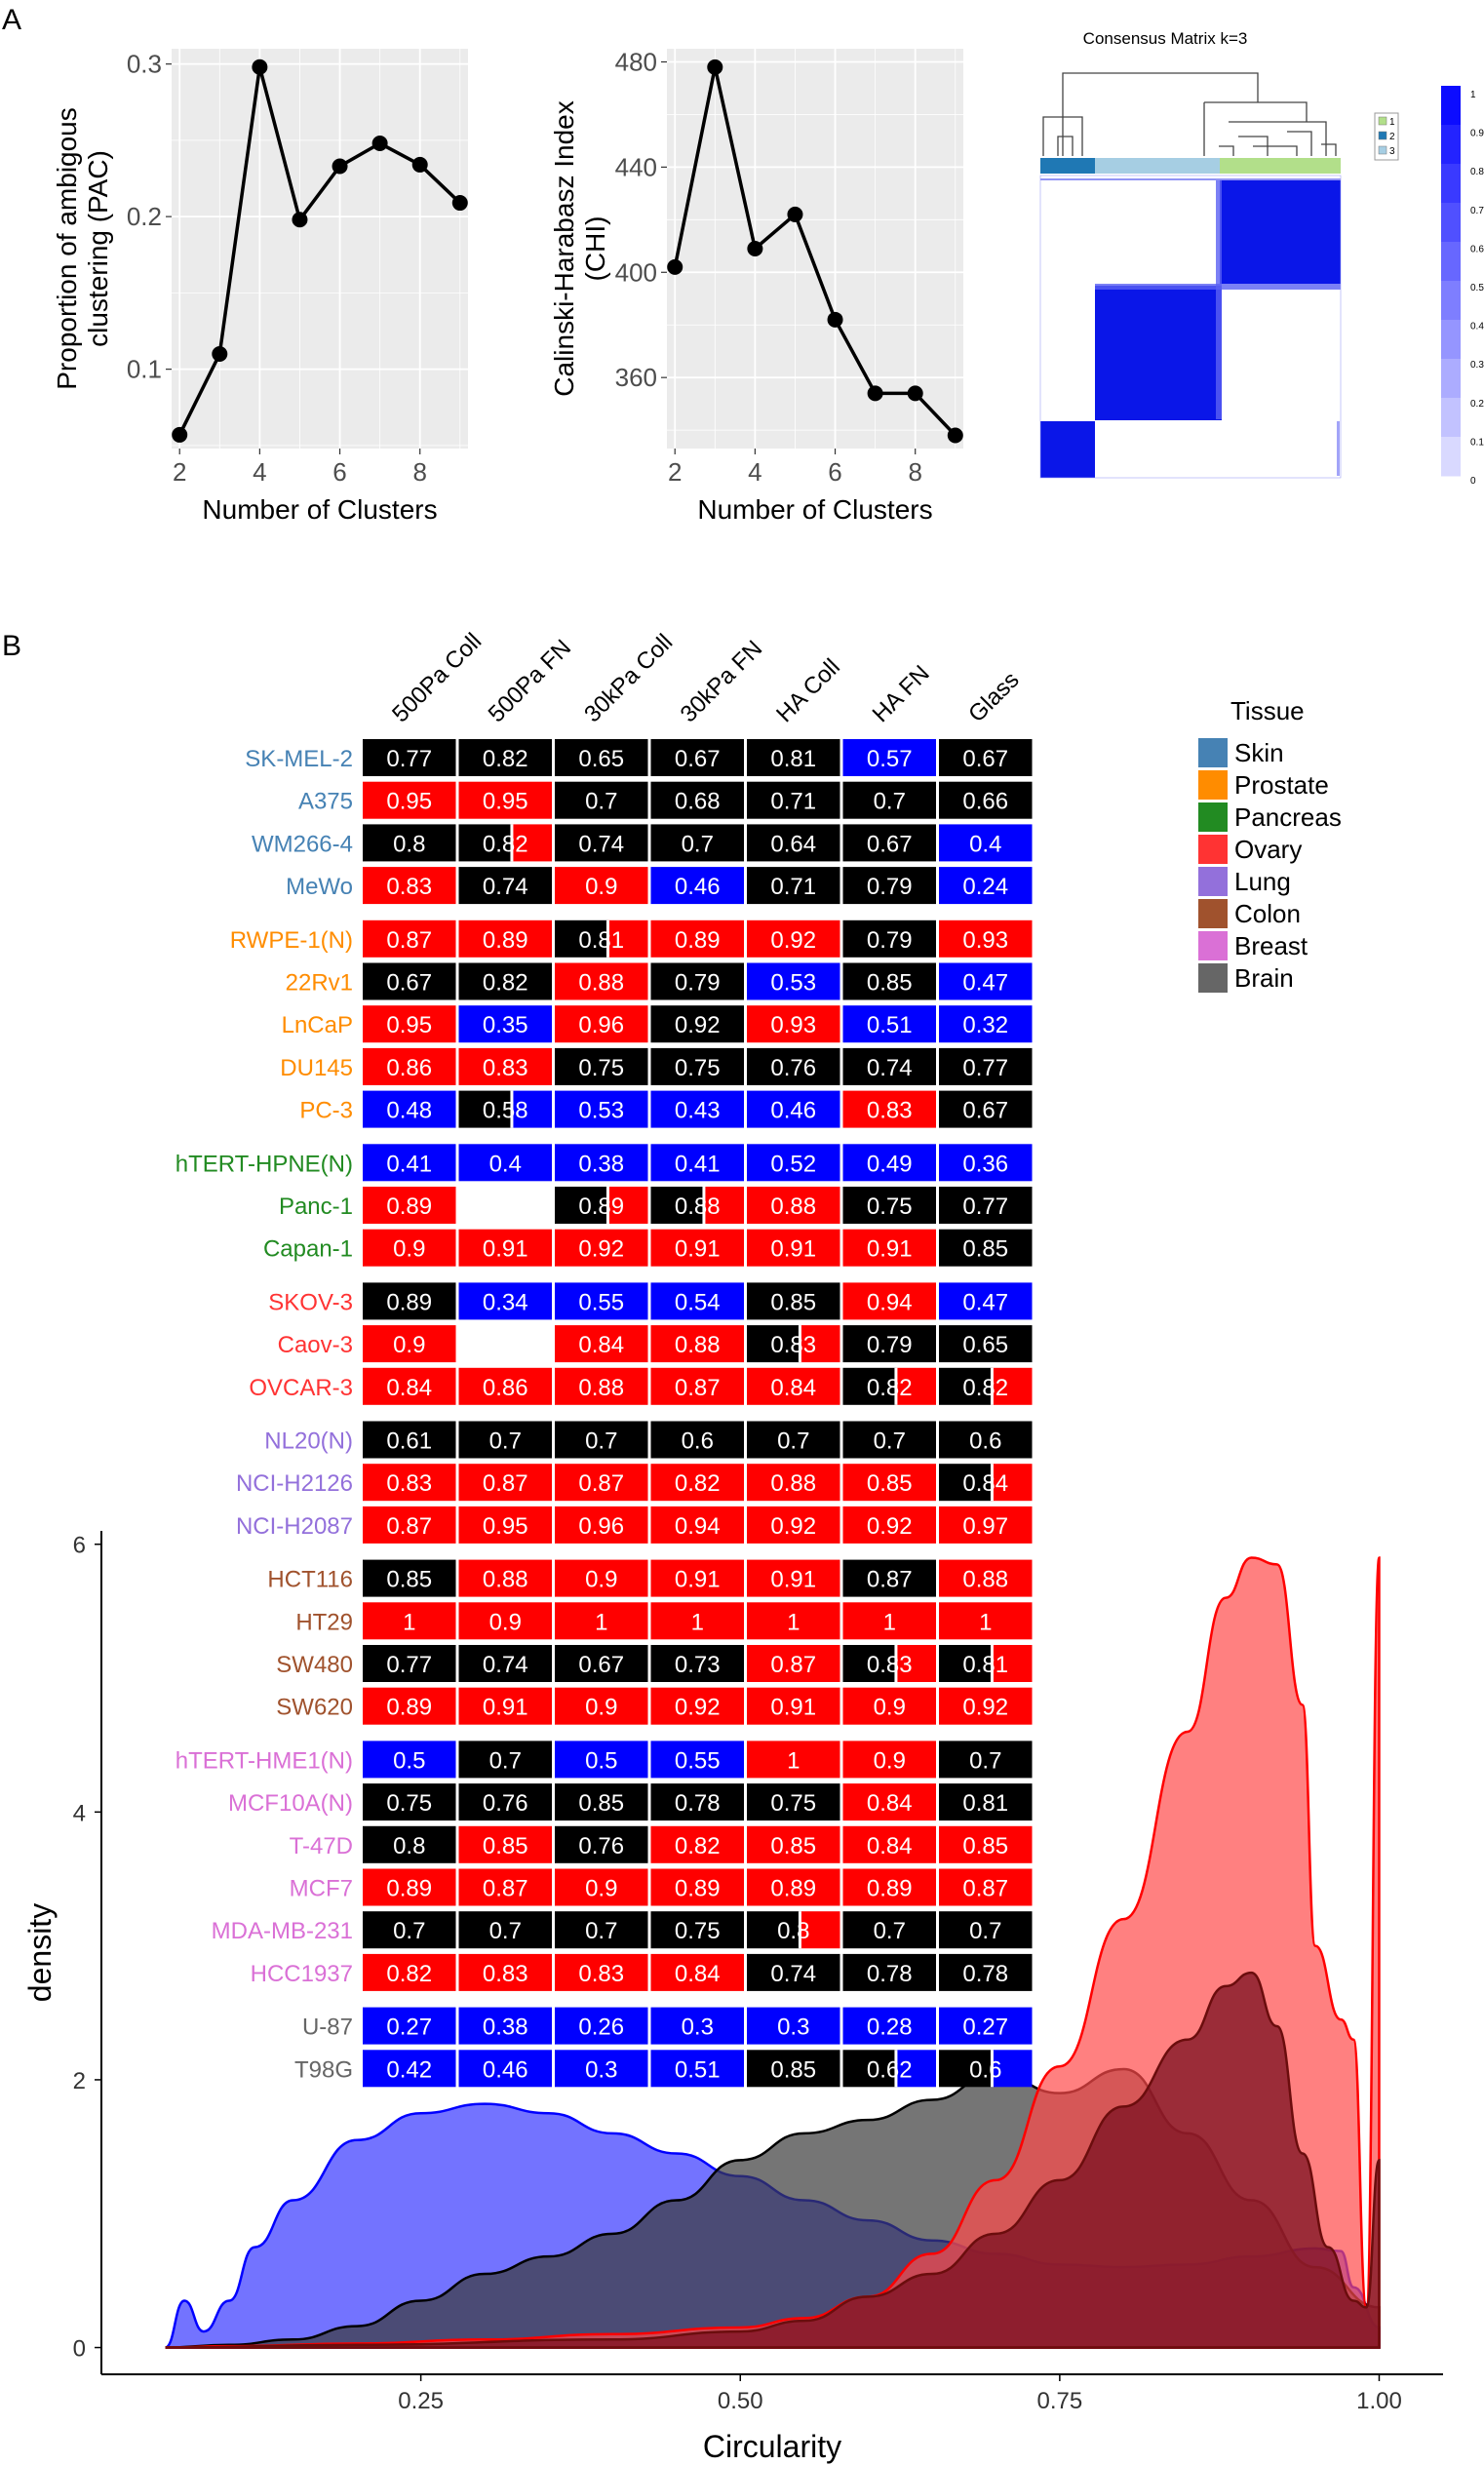 The width and height of the screenshot is (1484, 2465). What do you see at coordinates (890, 1665) in the screenshot?
I see `cell-value: 0.83` at bounding box center [890, 1665].